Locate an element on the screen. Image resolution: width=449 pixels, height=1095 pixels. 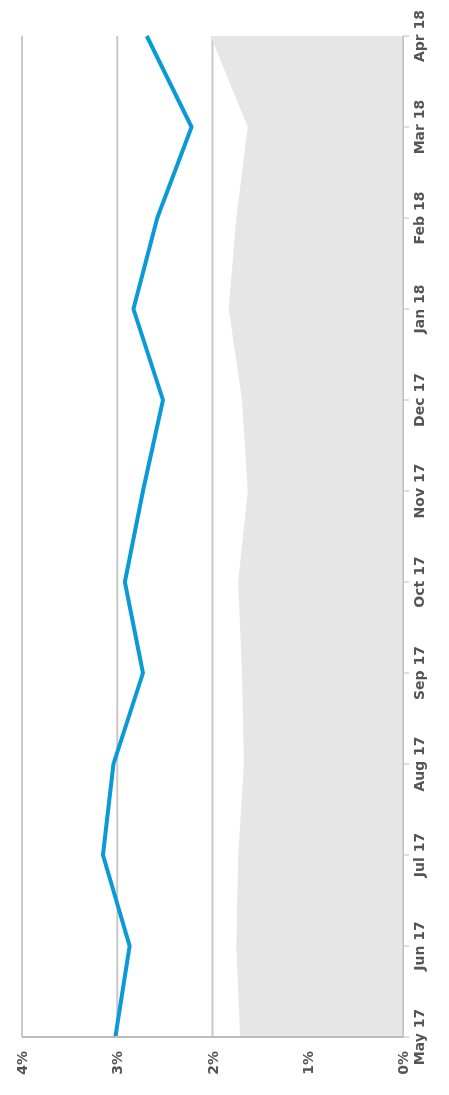
x-tick-label: 1% is located at coordinates (307, 1063).